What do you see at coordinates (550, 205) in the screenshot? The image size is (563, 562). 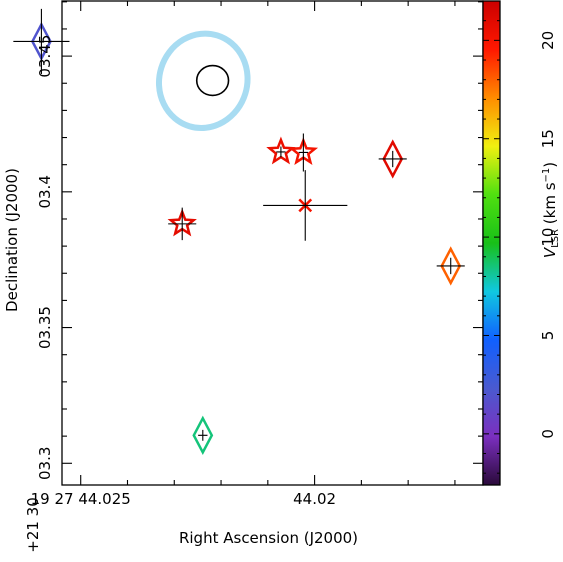 I see `colorbar-label-unit: (km s` at bounding box center [550, 205].